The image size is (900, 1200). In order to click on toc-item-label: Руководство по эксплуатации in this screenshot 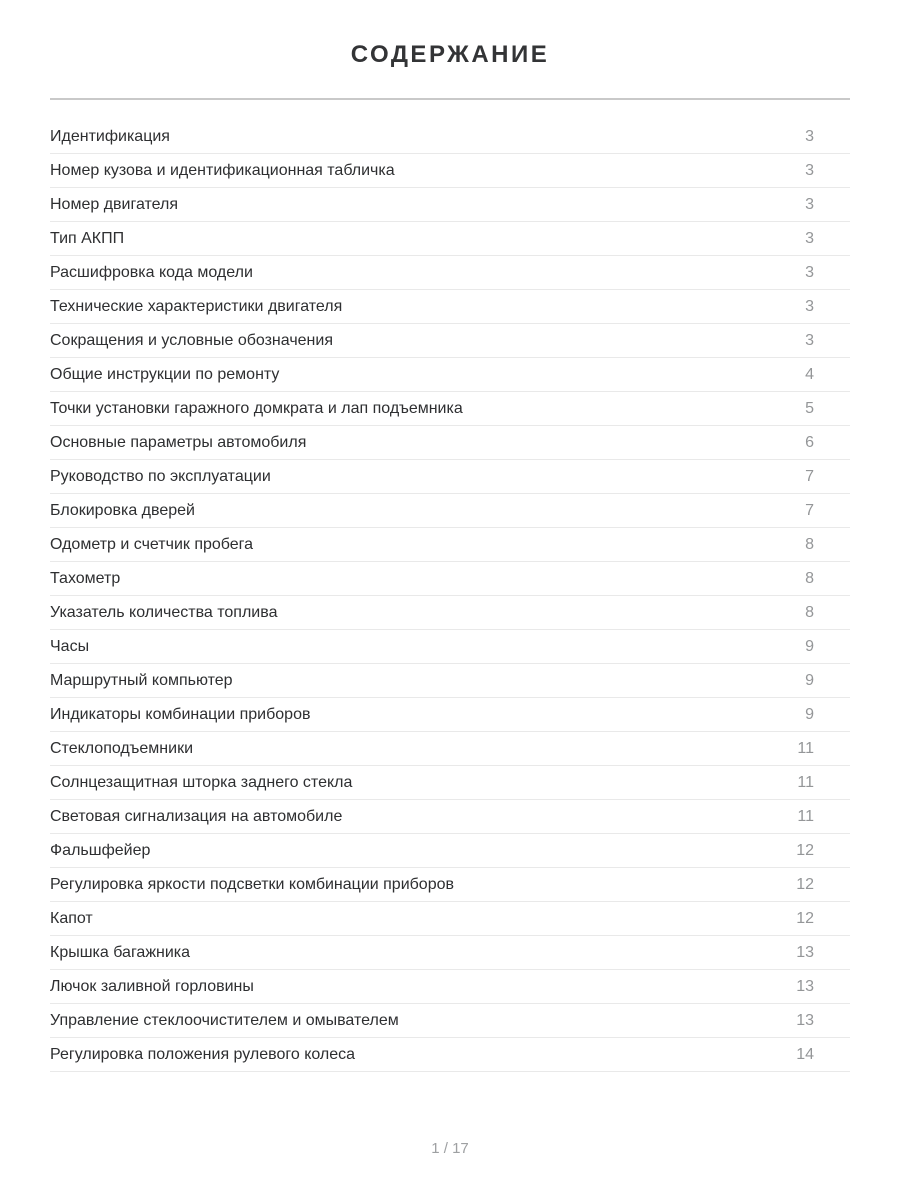, I will do `click(160, 476)`.